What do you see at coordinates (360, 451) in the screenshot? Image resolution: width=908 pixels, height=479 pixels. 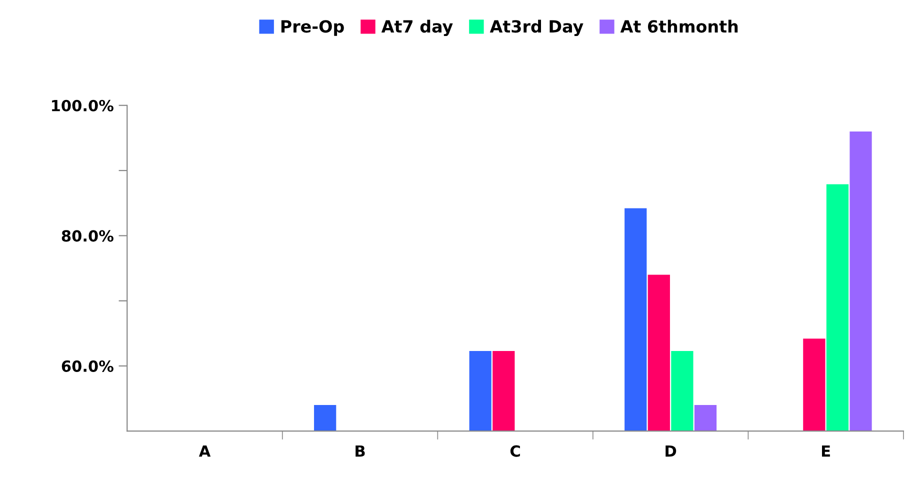 I see `x-tick-label: B` at bounding box center [360, 451].